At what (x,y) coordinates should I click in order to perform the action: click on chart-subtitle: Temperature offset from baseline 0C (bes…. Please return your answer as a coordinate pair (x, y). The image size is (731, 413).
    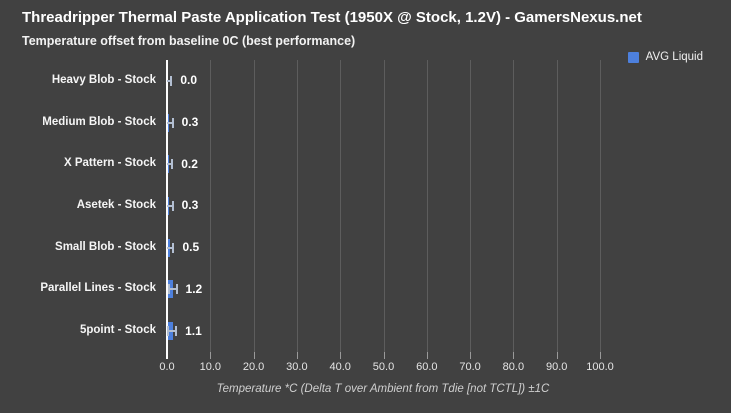
    Looking at the image, I should click on (189, 41).